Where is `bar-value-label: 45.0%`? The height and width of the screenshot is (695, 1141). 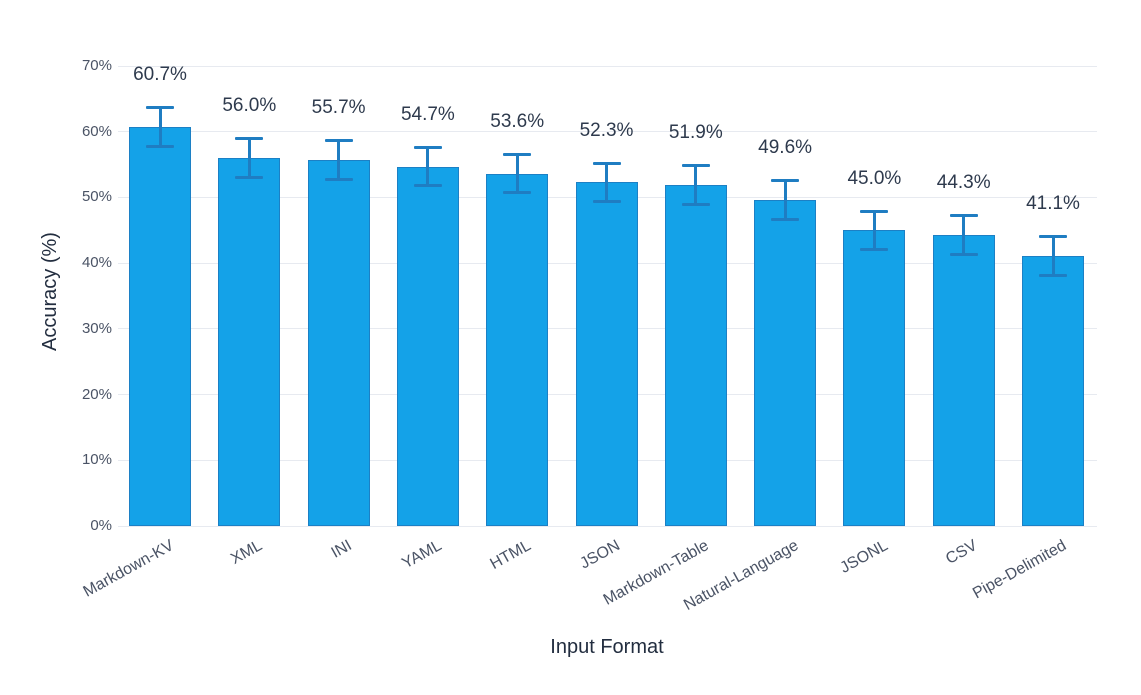
bar-value-label: 45.0% is located at coordinates (874, 178).